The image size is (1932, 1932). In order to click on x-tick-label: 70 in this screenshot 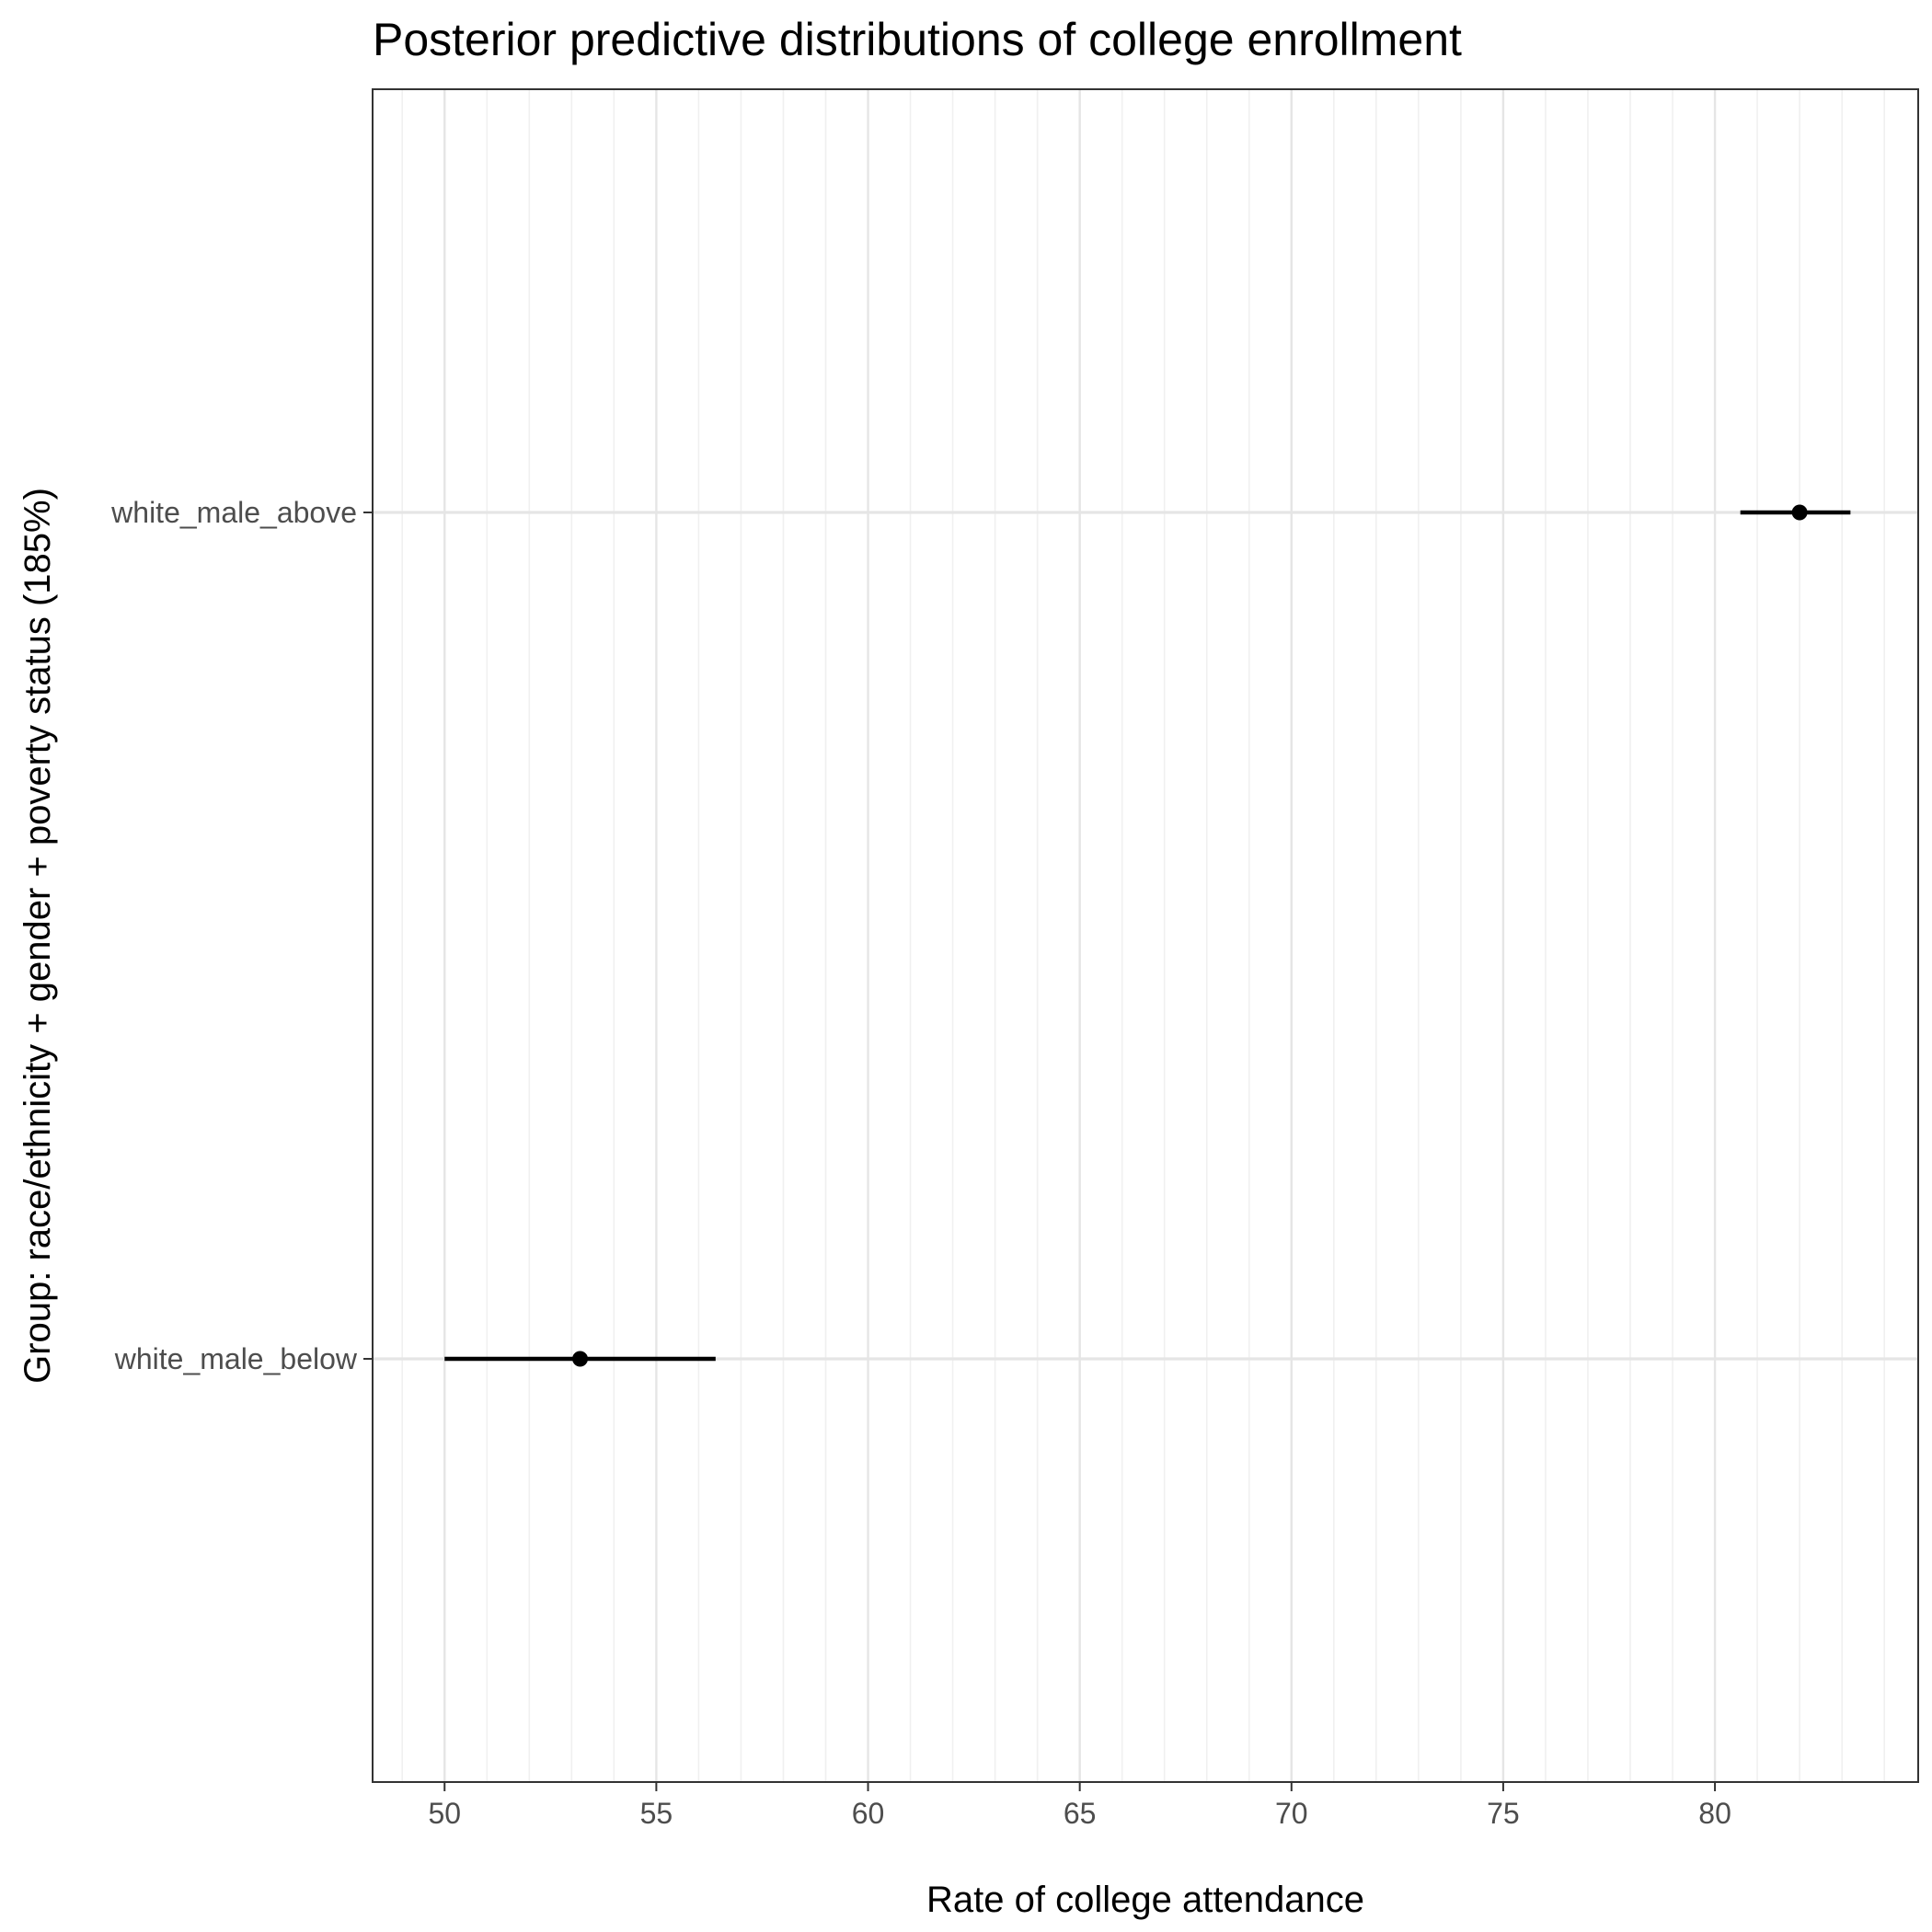, I will do `click(1291, 1813)`.